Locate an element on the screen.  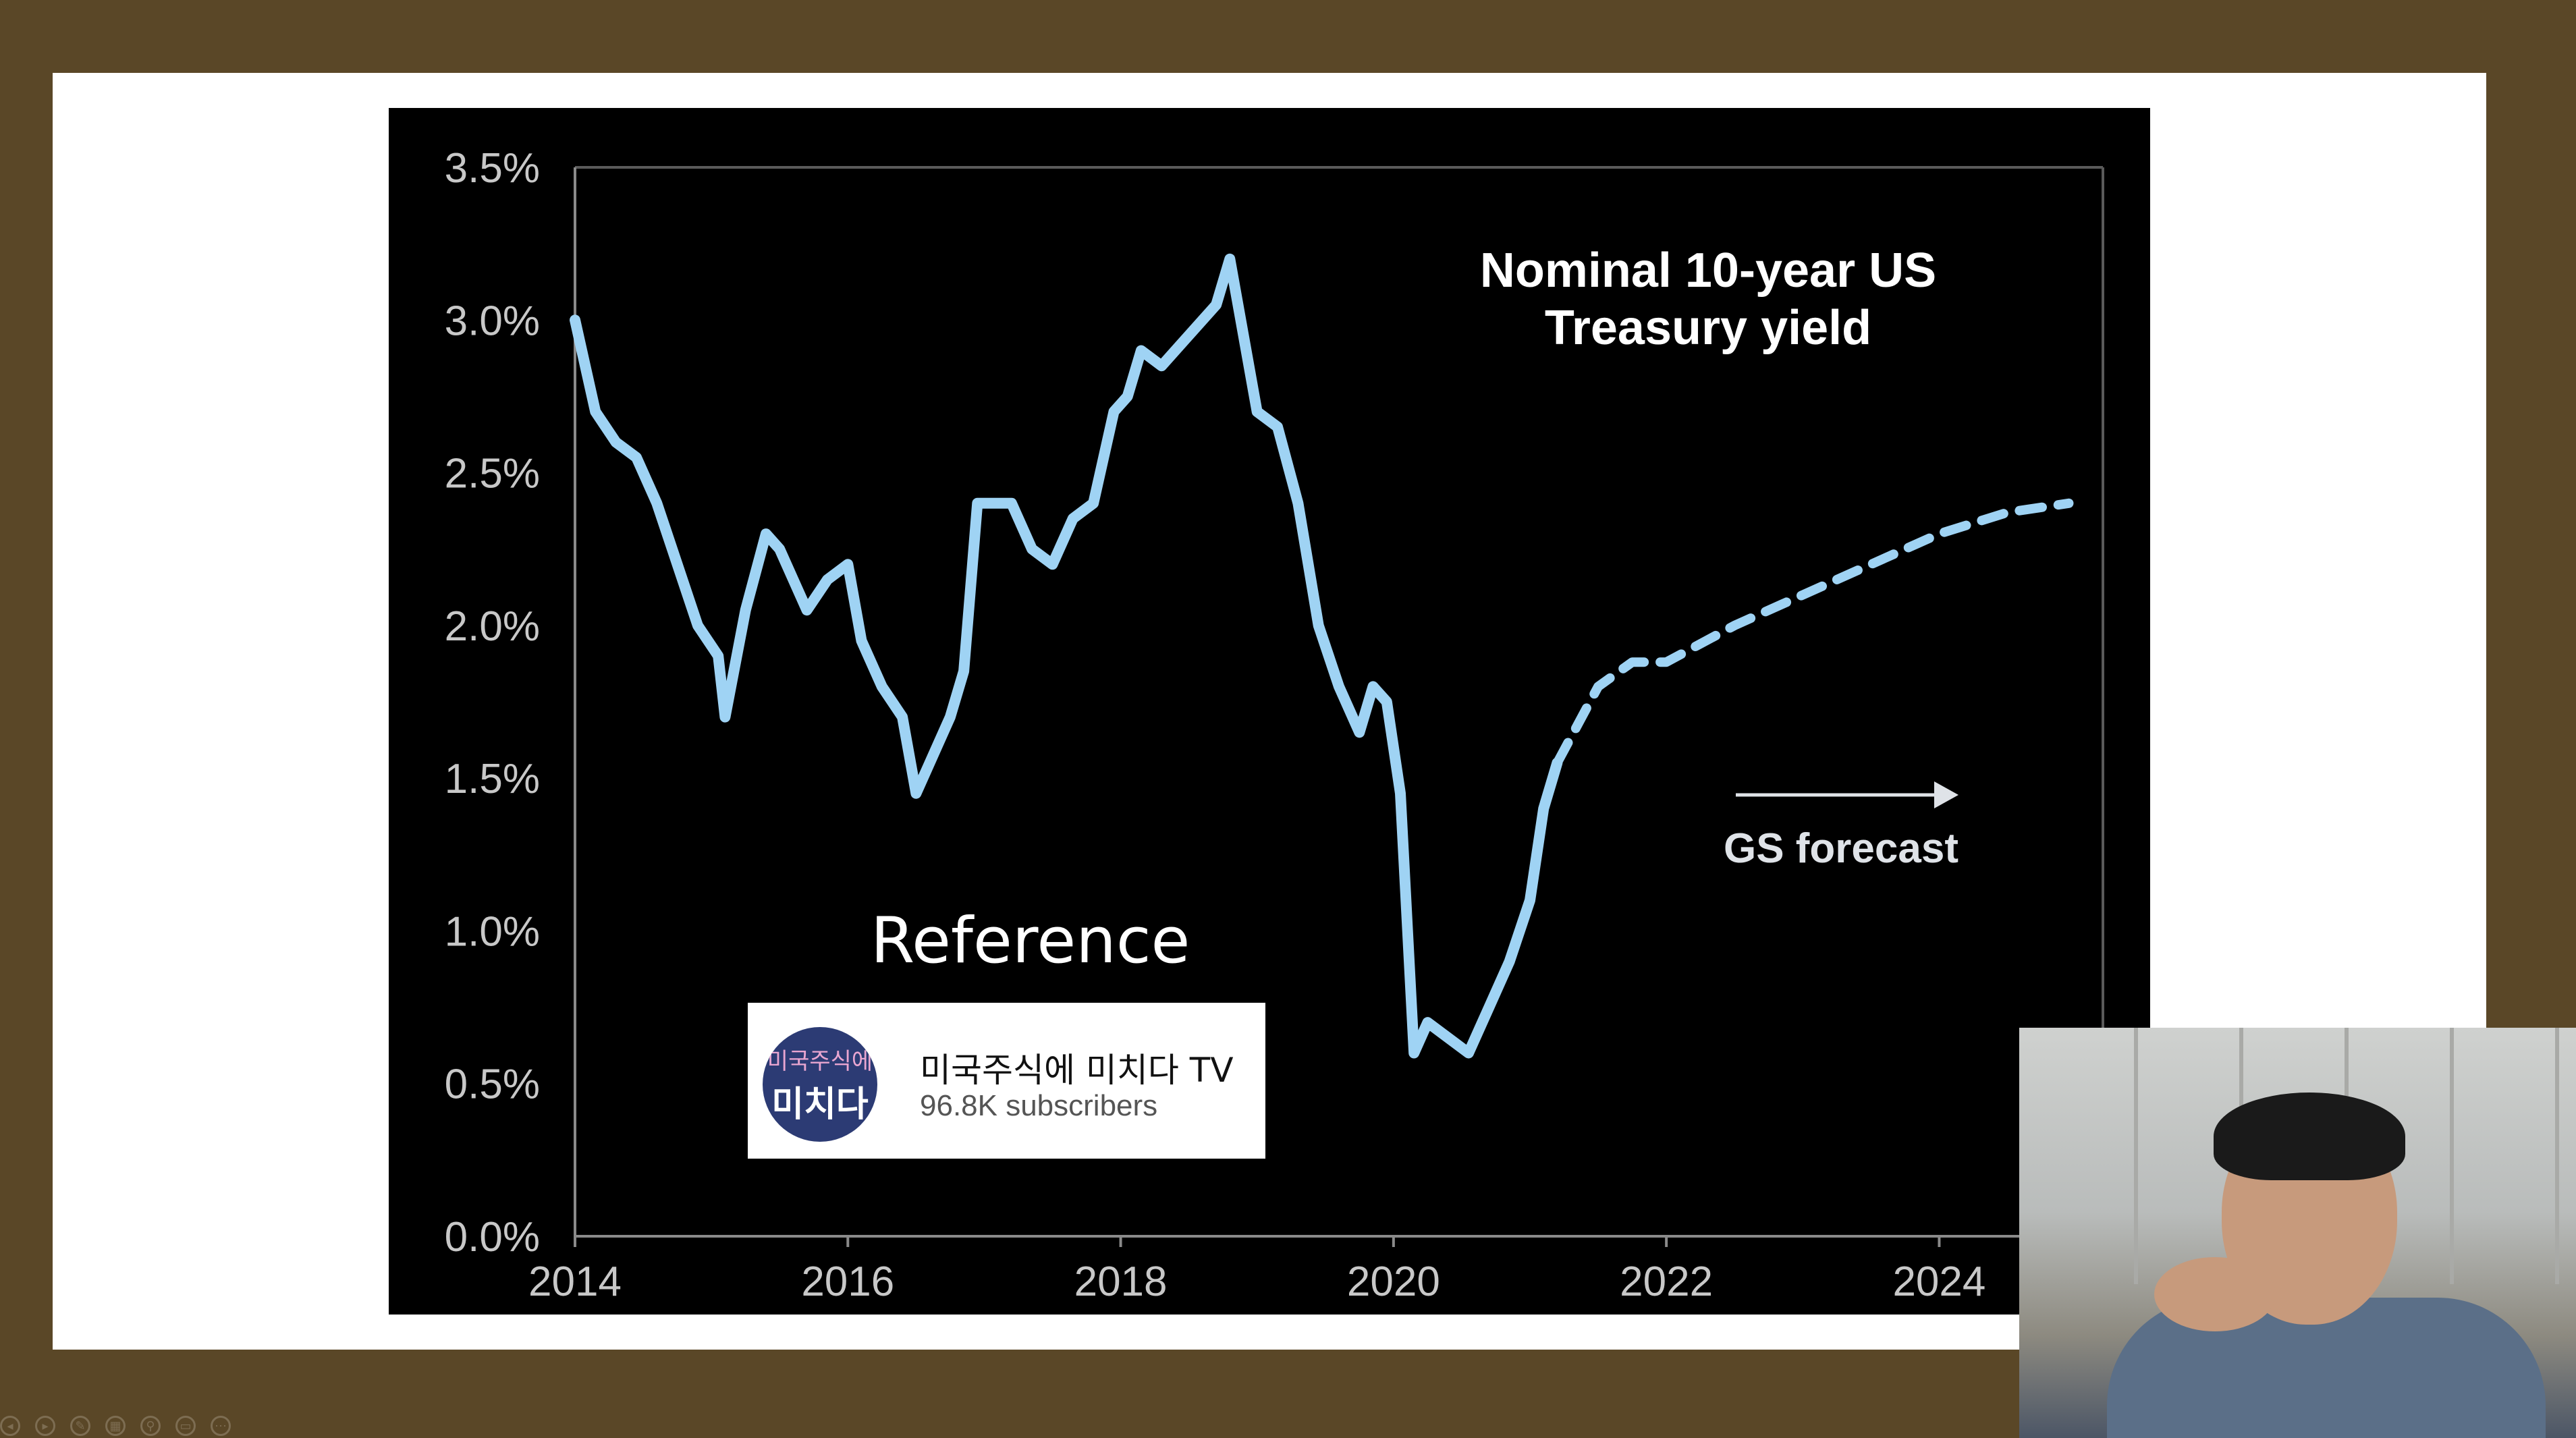
more-options-icon: ⋯ is located at coordinates (221, 1426).